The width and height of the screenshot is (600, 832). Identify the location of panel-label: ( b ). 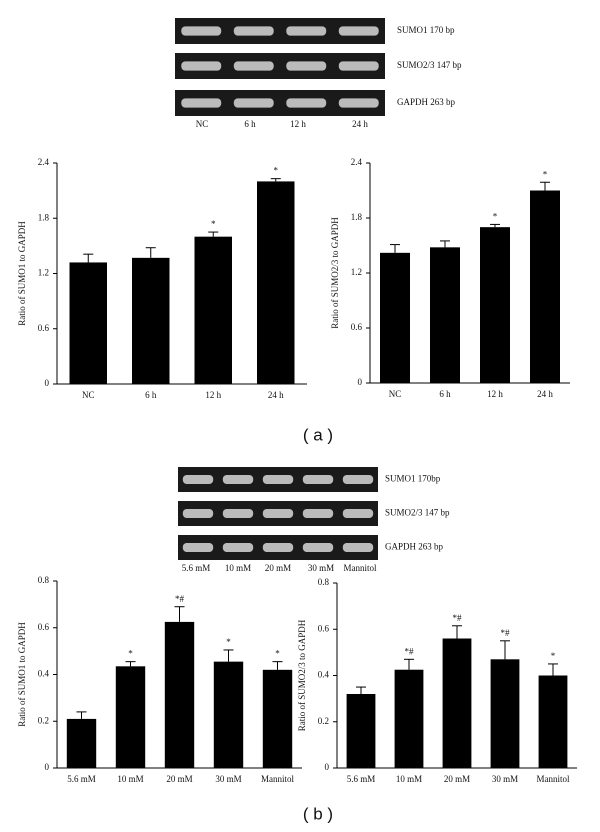
(318, 813).